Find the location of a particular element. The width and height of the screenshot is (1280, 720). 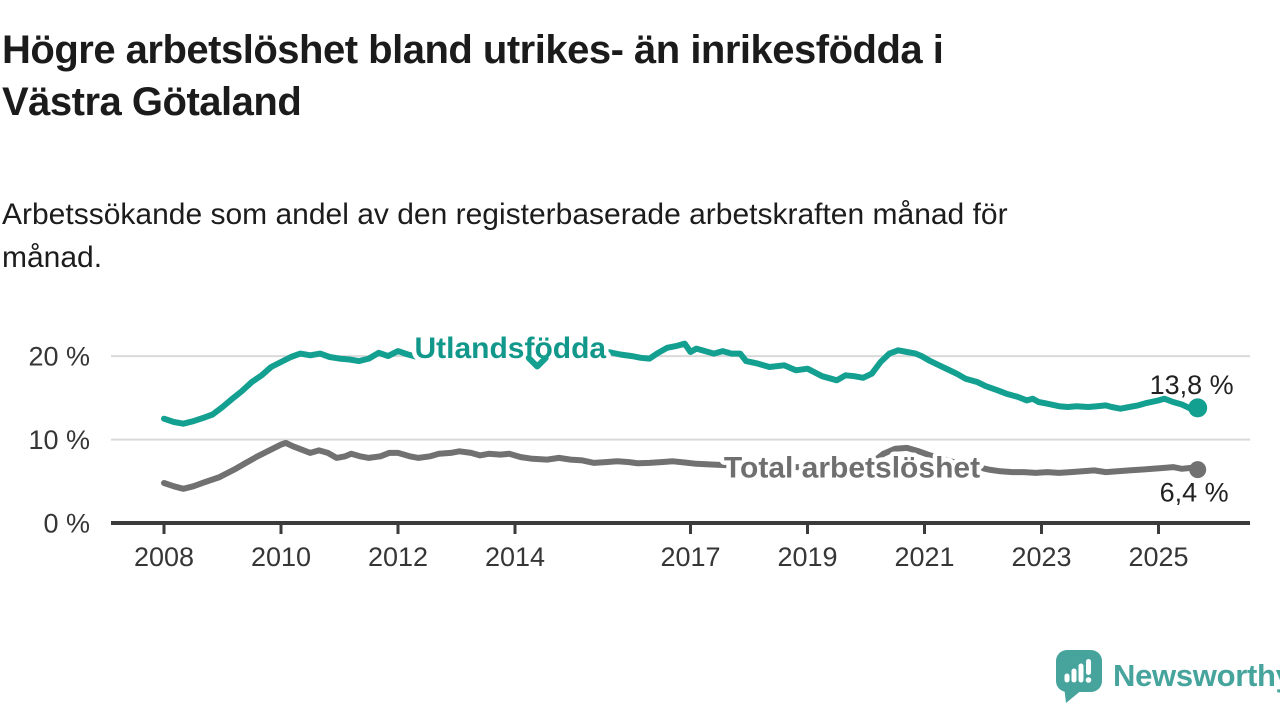

newsworthy-logo-icon is located at coordinates (1079, 676).